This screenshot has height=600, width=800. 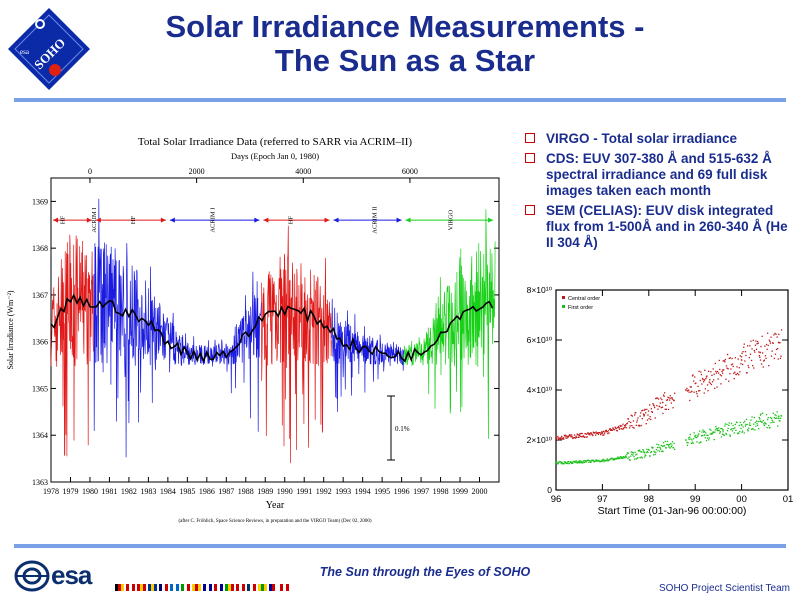 I want to click on top-divider, so click(x=400, y=100).